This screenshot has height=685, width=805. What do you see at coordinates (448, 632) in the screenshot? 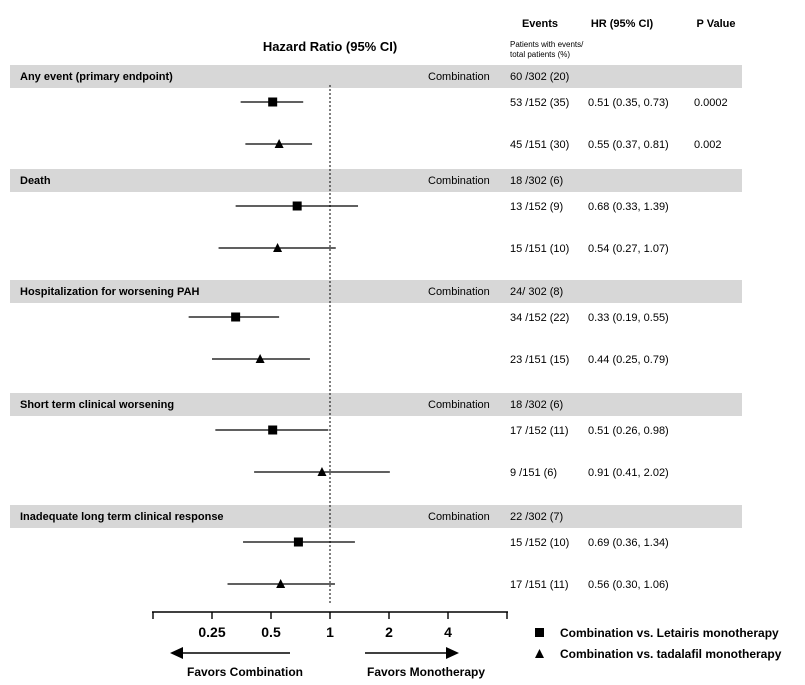
I see `axis-tick-label: 4` at bounding box center [448, 632].